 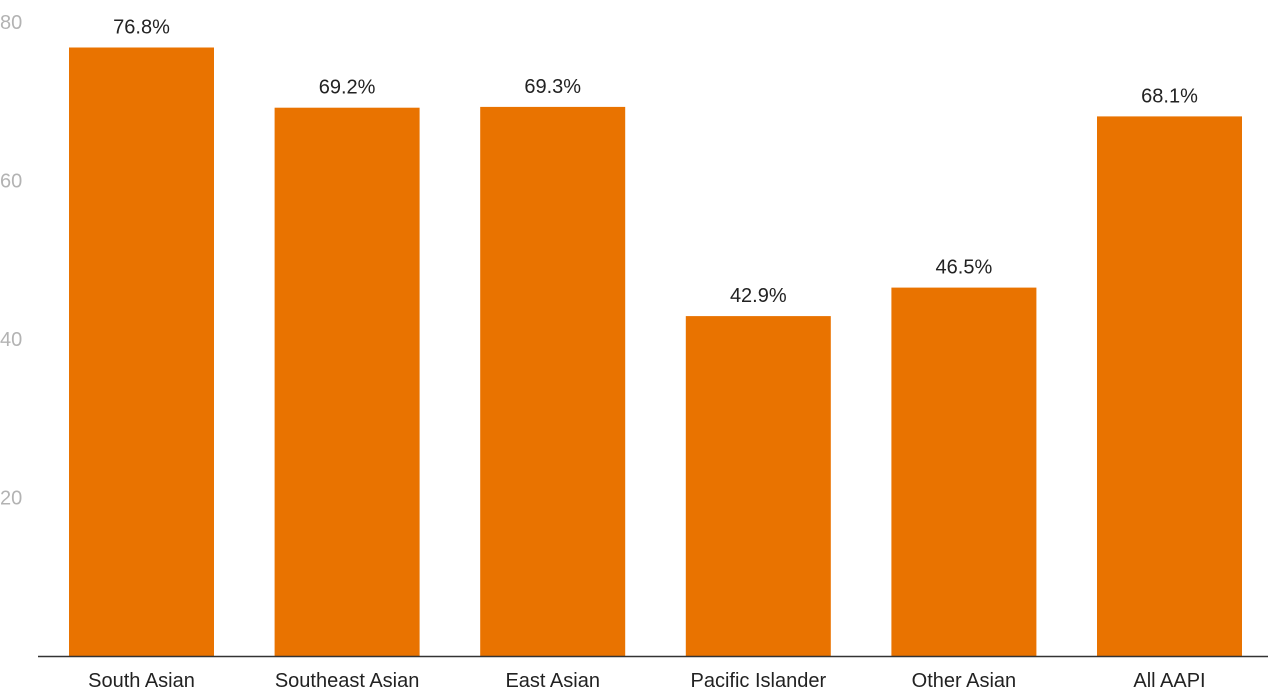 What do you see at coordinates (758, 681) in the screenshot?
I see `category-label: Pacific Islander` at bounding box center [758, 681].